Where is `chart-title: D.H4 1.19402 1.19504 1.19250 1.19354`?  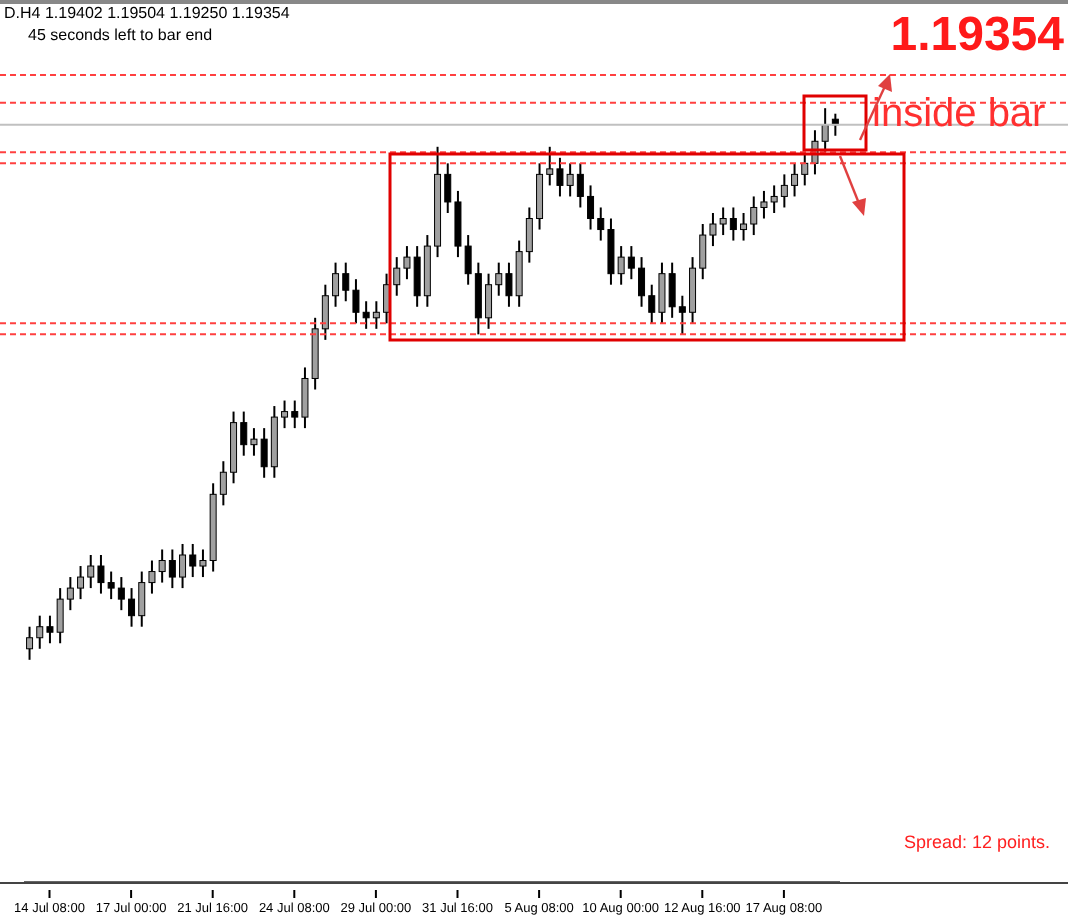
chart-title: D.H4 1.19402 1.19504 1.19250 1.19354 is located at coordinates (147, 13).